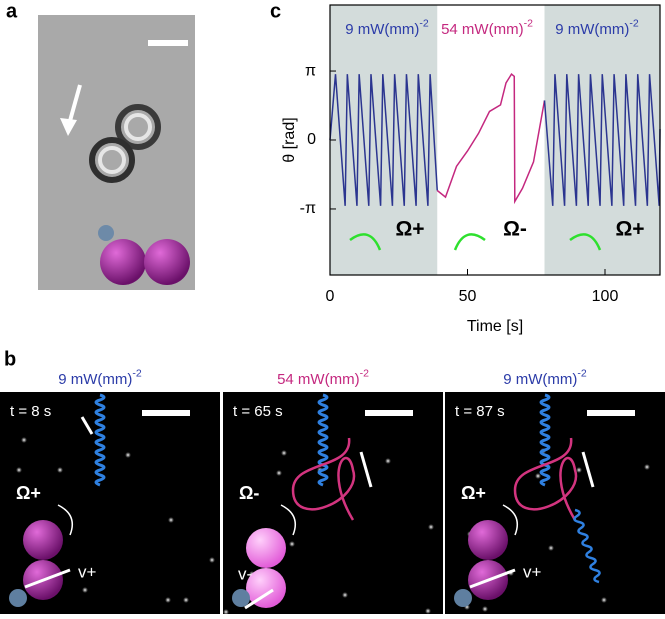 This screenshot has width=665, height=619. I want to click on x-tick-label: 50, so click(468, 296).